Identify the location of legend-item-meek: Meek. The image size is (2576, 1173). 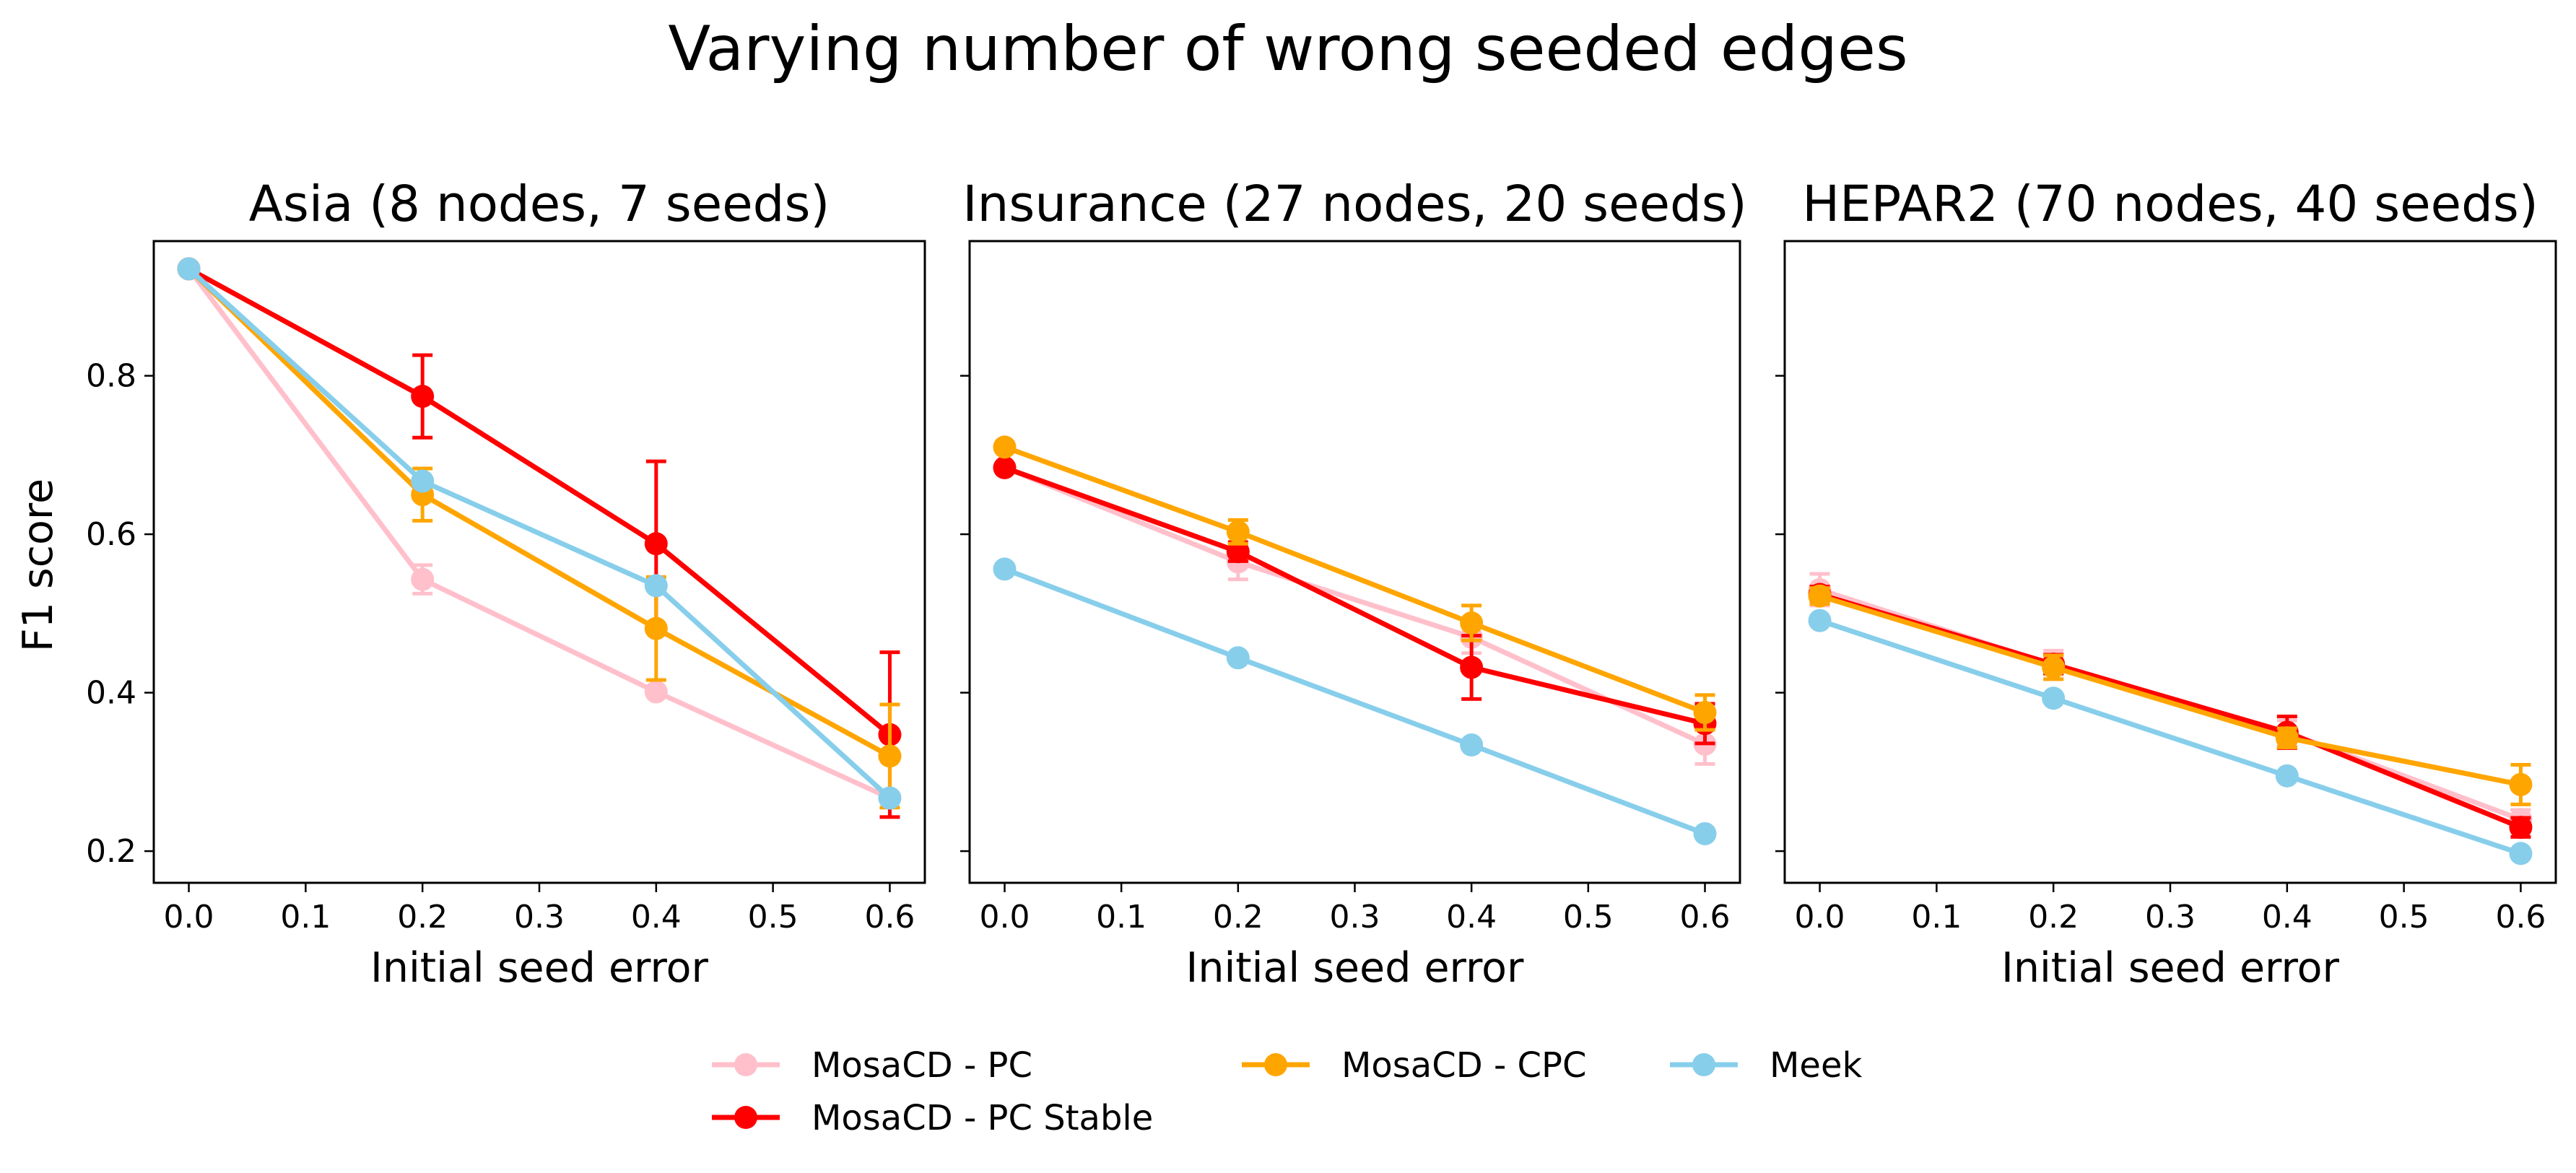
(1766, 1065).